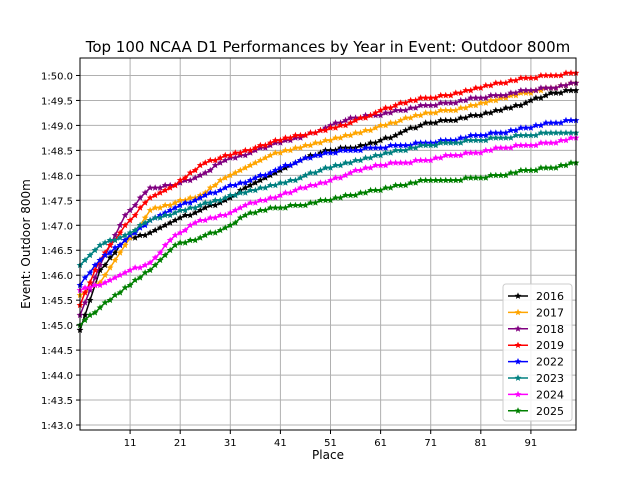 This screenshot has height=480, width=640. What do you see at coordinates (550, 411) in the screenshot?
I see `legend-label: 2025` at bounding box center [550, 411].